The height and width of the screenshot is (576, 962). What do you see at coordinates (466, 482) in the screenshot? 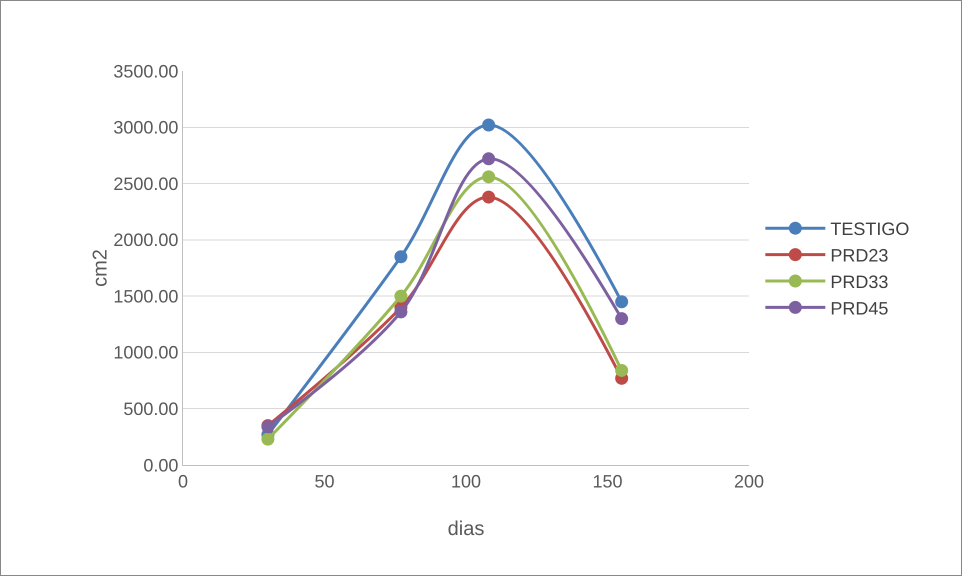
I see `x-tick-label: 100` at bounding box center [466, 482].